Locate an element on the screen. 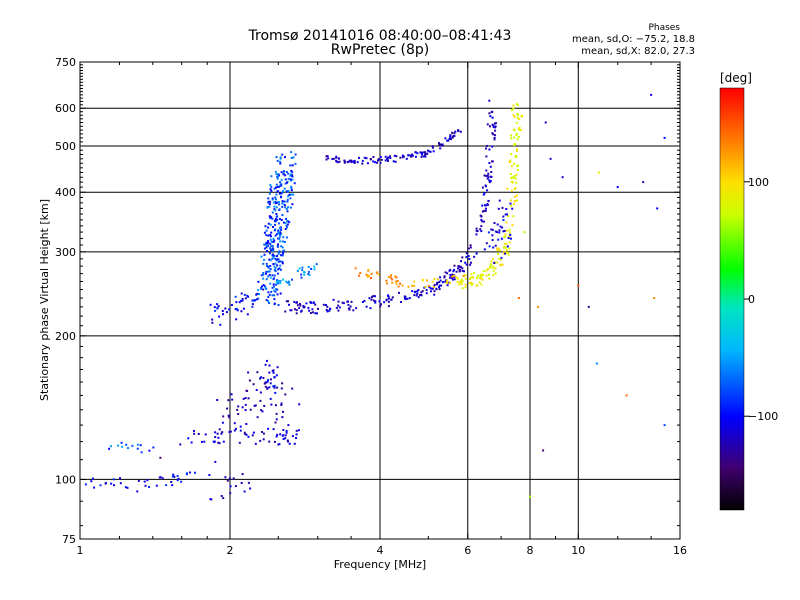 The height and width of the screenshot is (600, 800). colorbar-tick-label: −100 is located at coordinates (763, 416).